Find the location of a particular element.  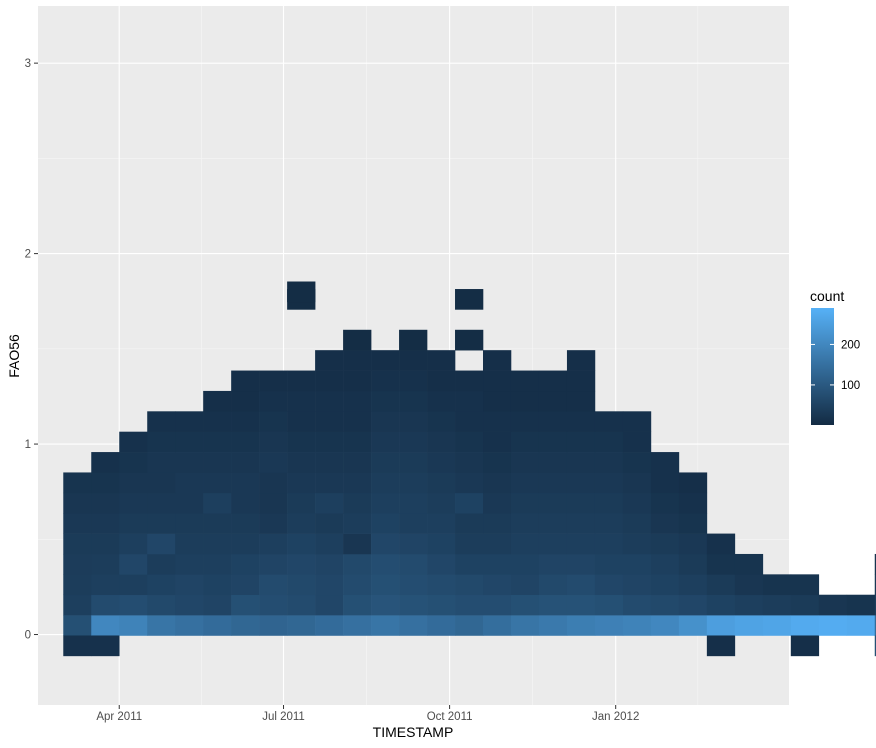

legend-color-bar is located at coordinates (822, 366).